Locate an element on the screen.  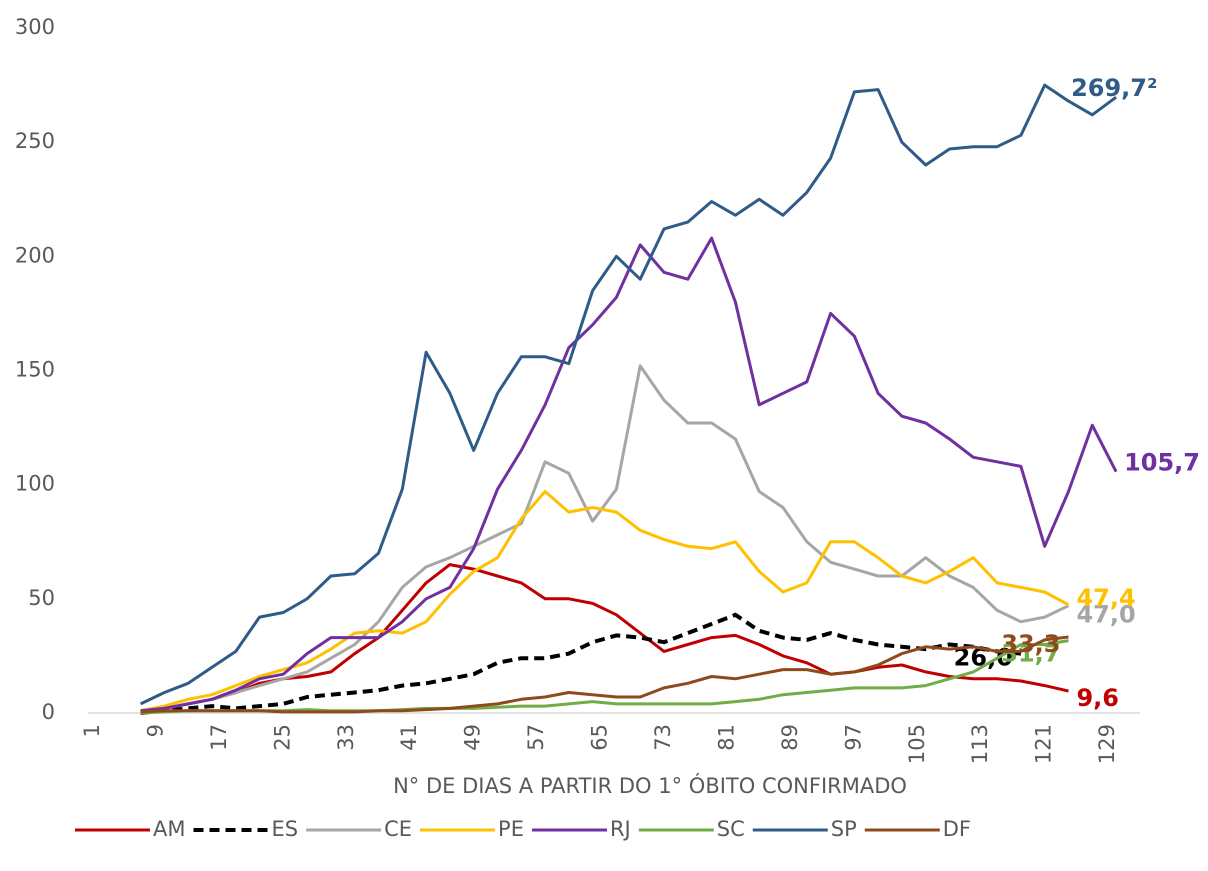
end-label: 47,0 is located at coordinates (1105, 615).